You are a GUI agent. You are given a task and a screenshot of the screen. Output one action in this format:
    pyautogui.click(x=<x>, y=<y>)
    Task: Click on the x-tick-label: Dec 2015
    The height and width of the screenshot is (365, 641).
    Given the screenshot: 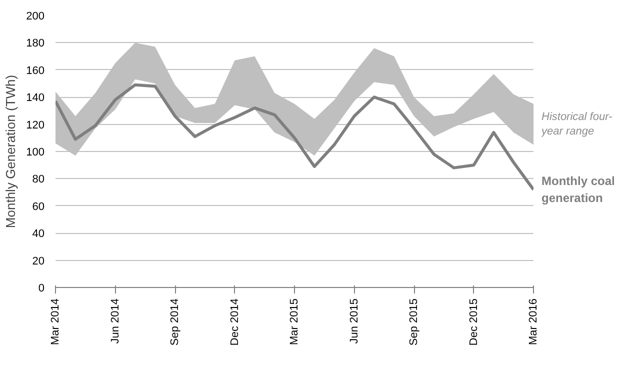 What is the action you would take?
    pyautogui.click(x=474, y=322)
    